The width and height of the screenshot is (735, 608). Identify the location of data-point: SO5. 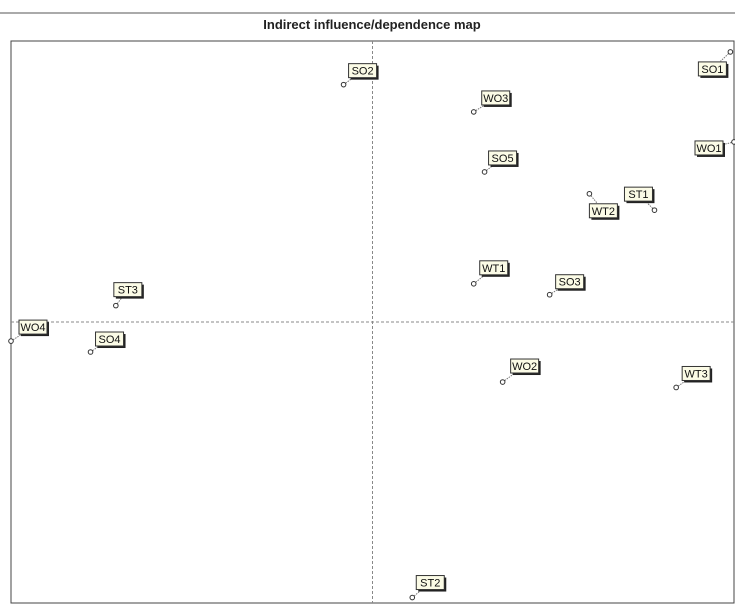
(500, 162).